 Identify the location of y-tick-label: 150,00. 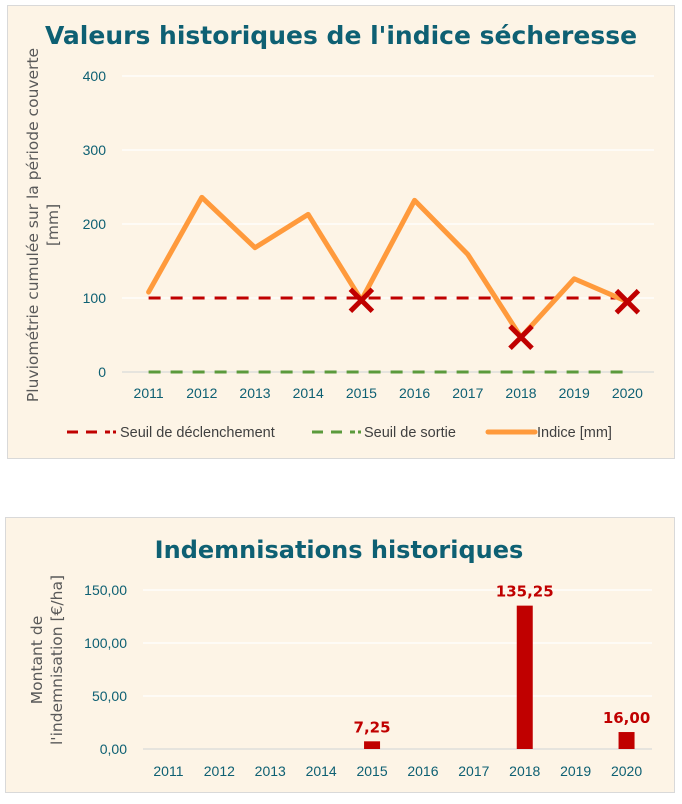
(105, 590).